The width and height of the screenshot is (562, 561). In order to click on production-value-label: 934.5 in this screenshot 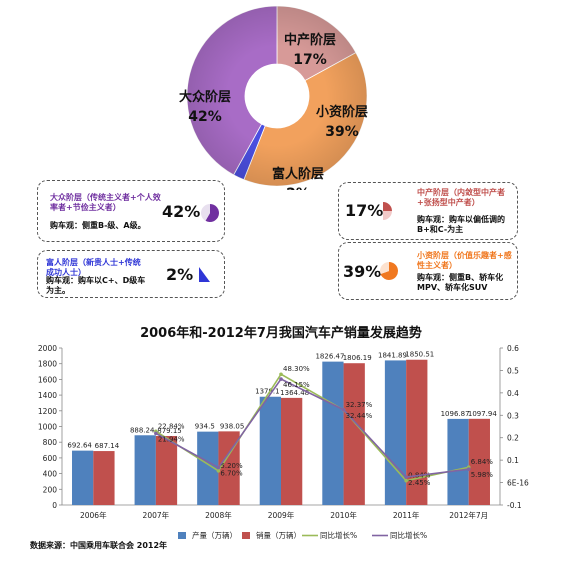, I will do `click(205, 427)`.